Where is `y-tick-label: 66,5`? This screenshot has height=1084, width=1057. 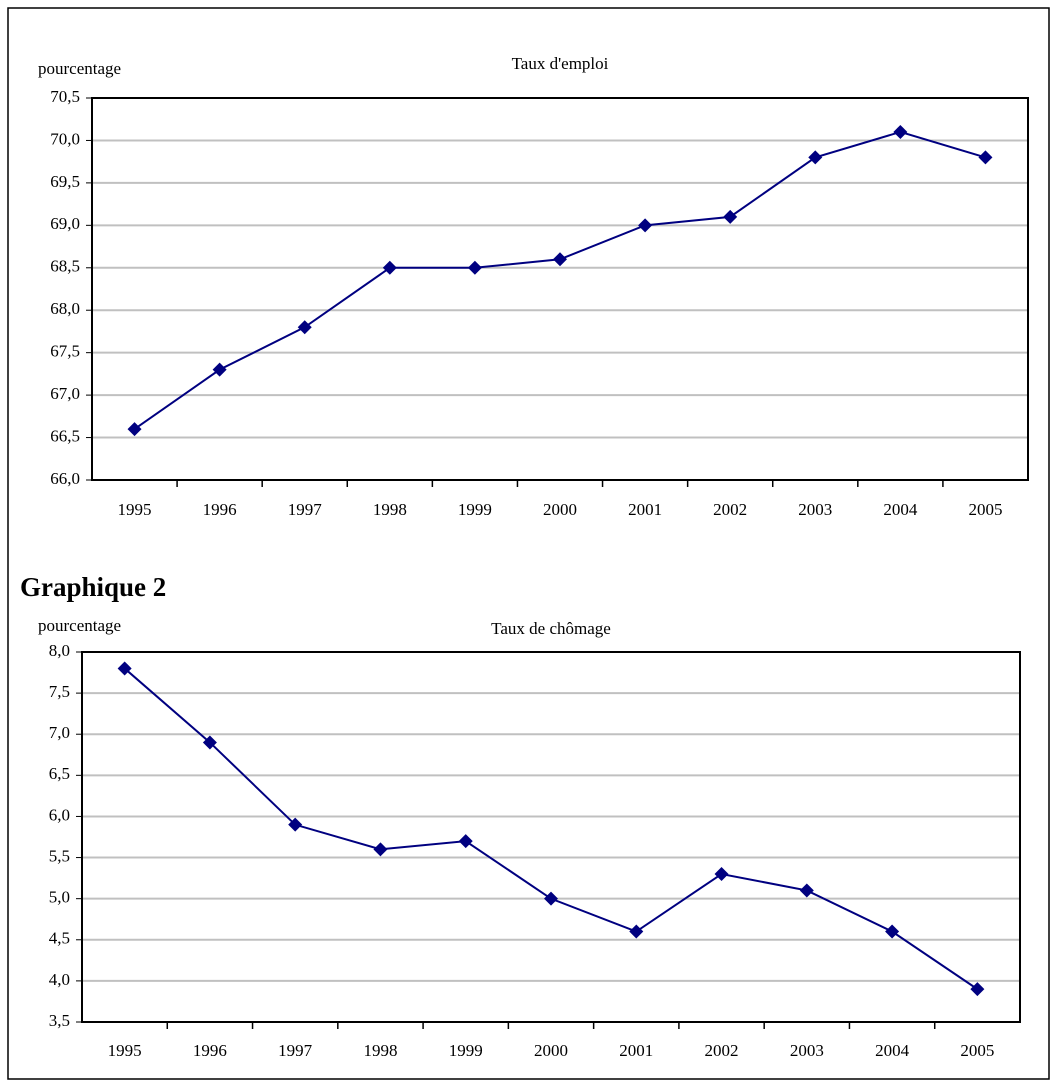
y-tick-label: 66,5 is located at coordinates (65, 435).